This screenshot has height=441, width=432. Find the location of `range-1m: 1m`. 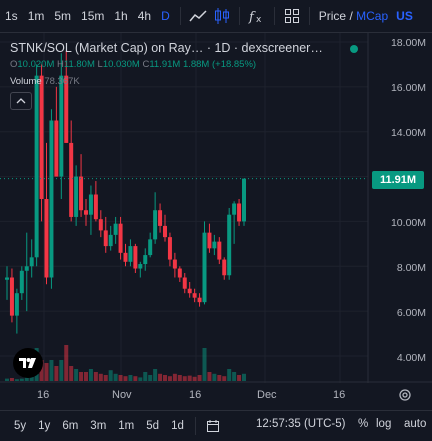

range-1m: 1m is located at coordinates (126, 426).